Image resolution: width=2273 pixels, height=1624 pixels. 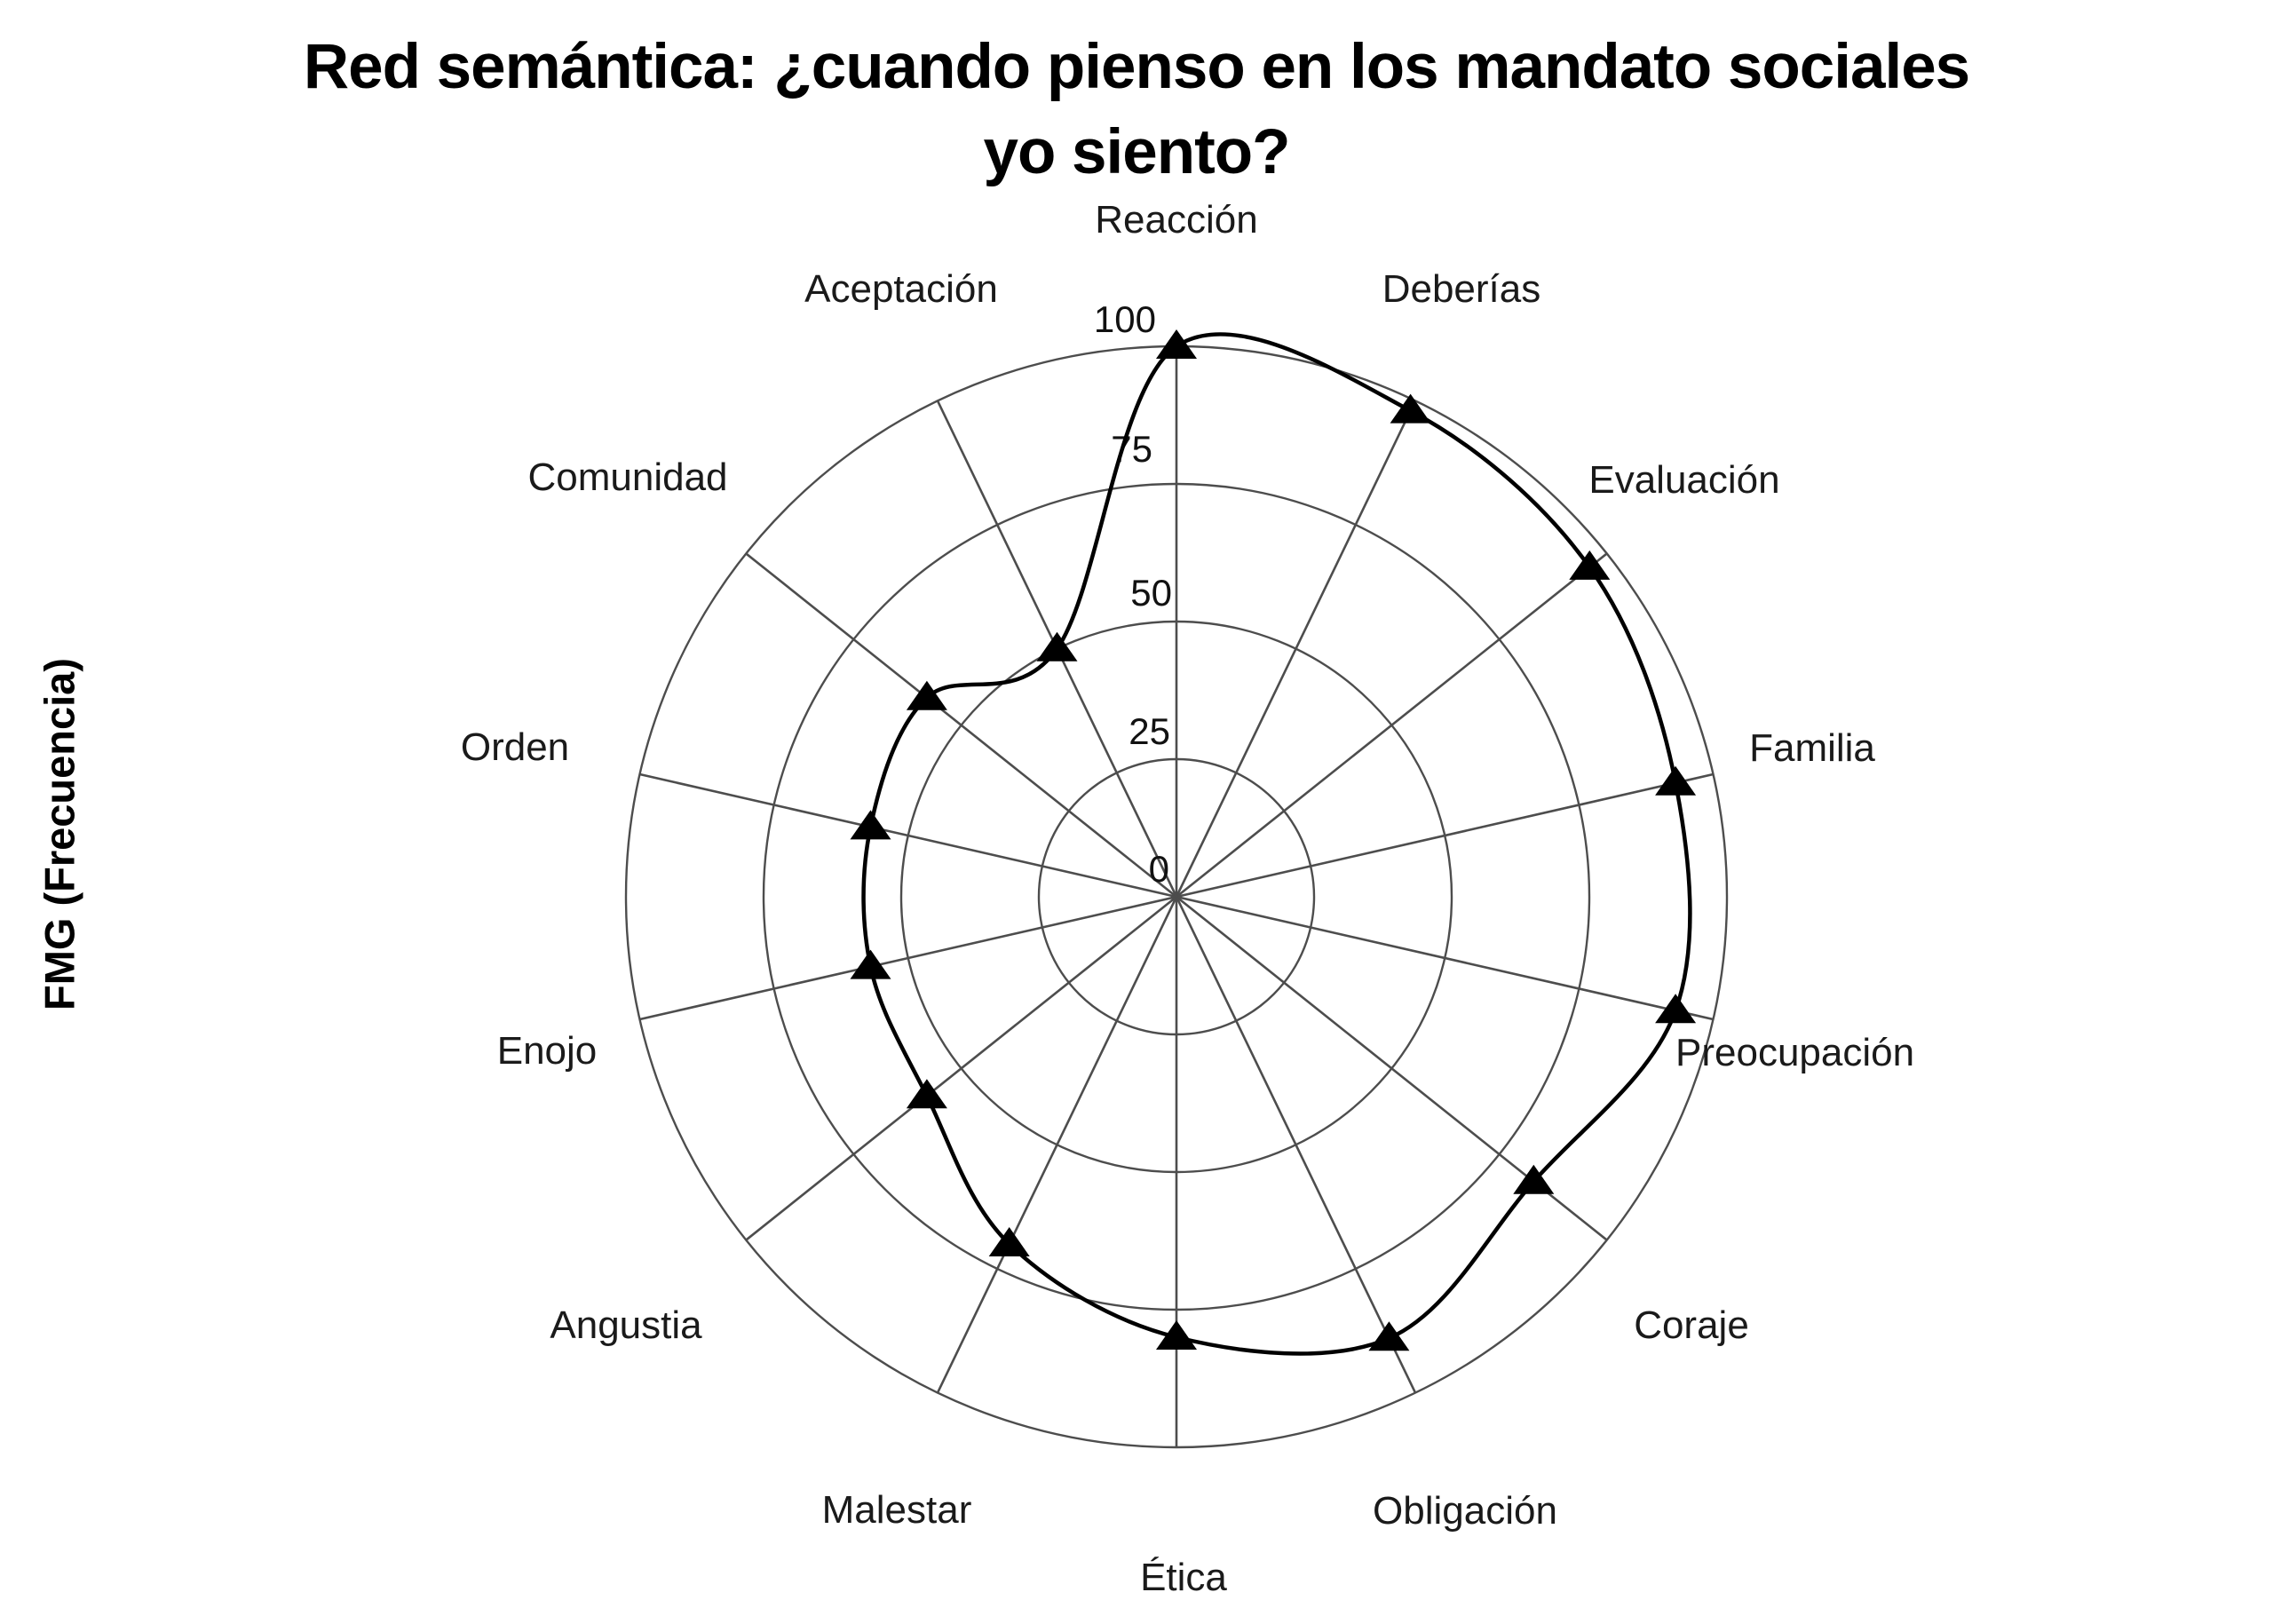 What do you see at coordinates (927, 1094) in the screenshot?
I see `data-marker-angustia` at bounding box center [927, 1094].